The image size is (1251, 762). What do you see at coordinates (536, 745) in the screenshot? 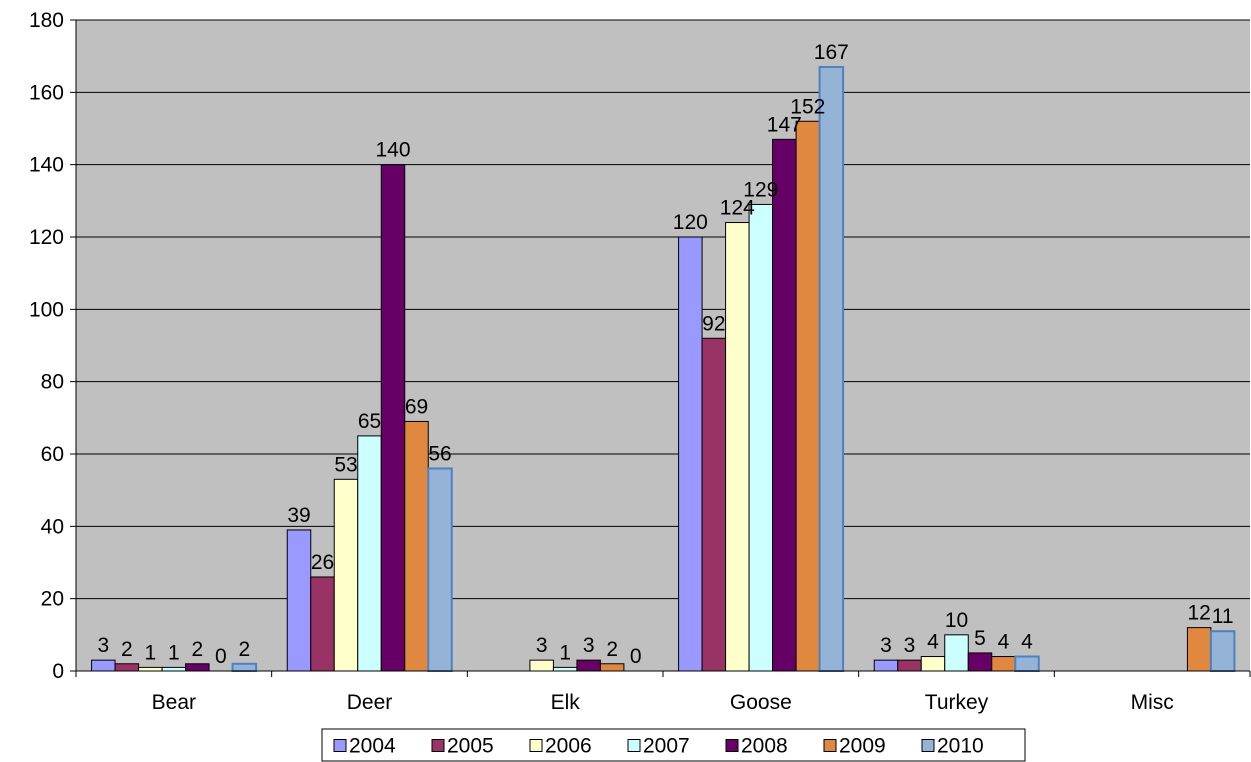
I see `legend-swatch-2006` at bounding box center [536, 745].